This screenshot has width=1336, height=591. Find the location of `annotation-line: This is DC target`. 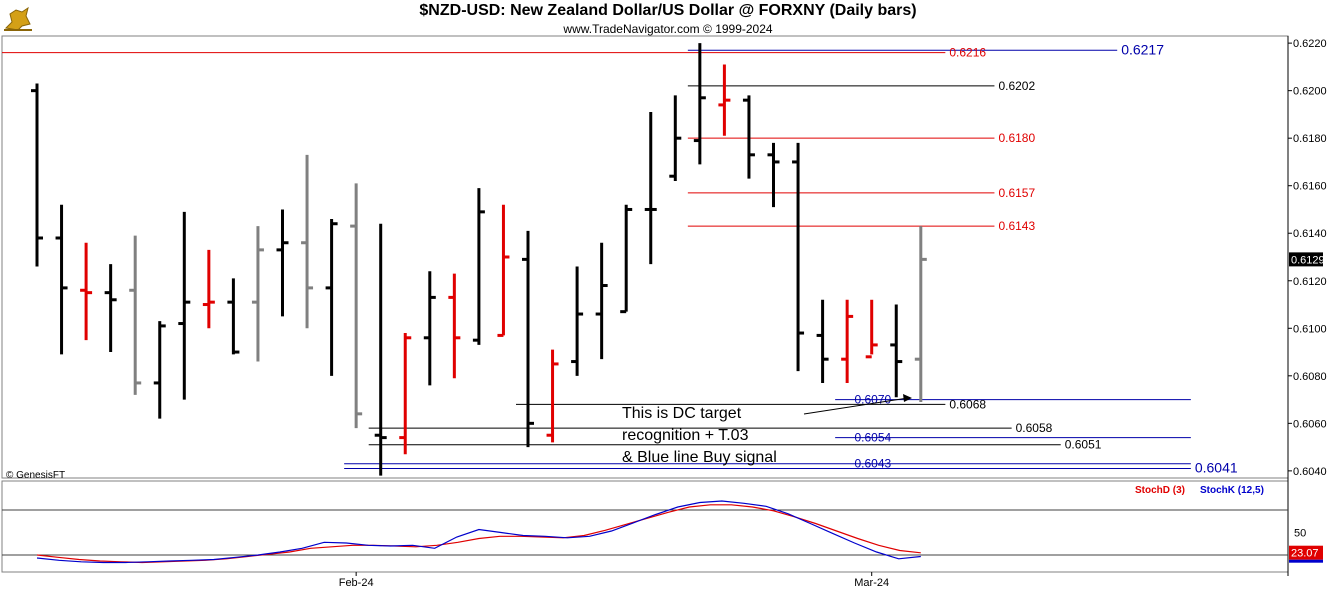

annotation-line: This is DC target is located at coordinates (682, 413).